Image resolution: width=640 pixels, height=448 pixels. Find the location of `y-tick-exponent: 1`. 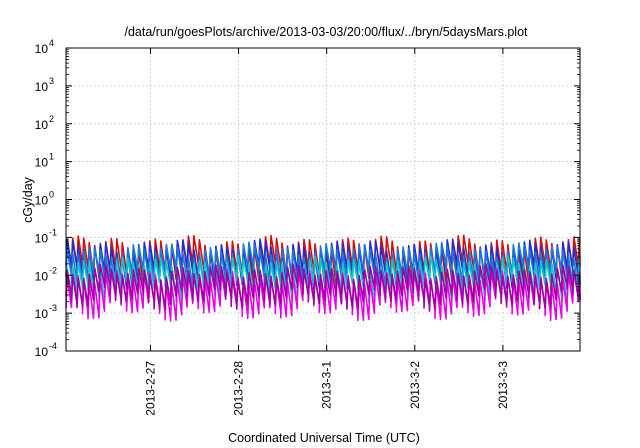

y-tick-exponent: 1 is located at coordinates (51, 157).